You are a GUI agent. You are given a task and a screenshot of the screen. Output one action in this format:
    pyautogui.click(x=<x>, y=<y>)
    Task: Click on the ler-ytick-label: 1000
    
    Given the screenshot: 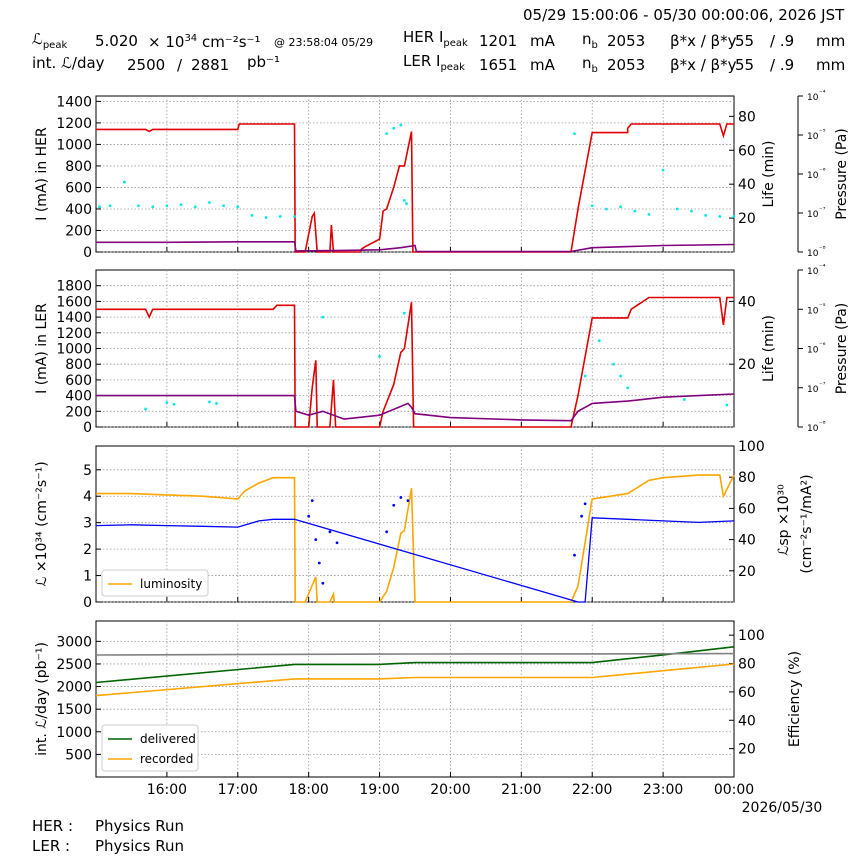 What is the action you would take?
    pyautogui.click(x=74, y=350)
    